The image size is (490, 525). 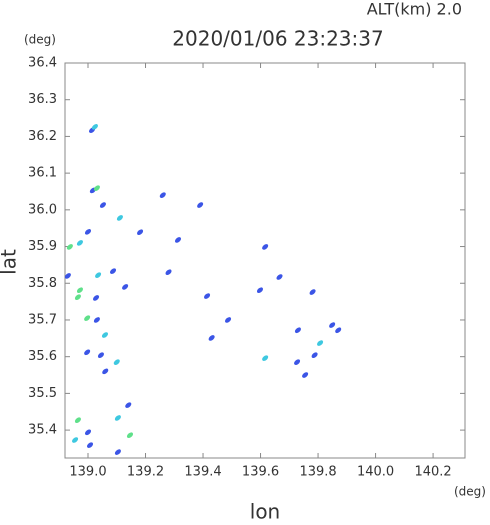 I want to click on x-tick-label: 139.2, so click(x=145, y=472).